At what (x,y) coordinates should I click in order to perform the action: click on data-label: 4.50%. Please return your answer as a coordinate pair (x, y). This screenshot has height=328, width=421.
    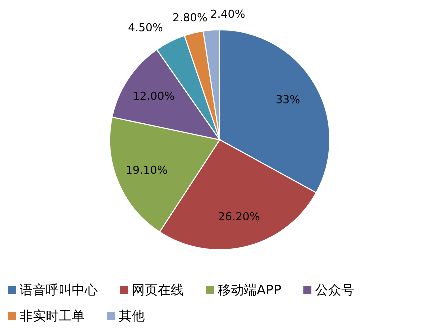
    Looking at the image, I should click on (146, 27).